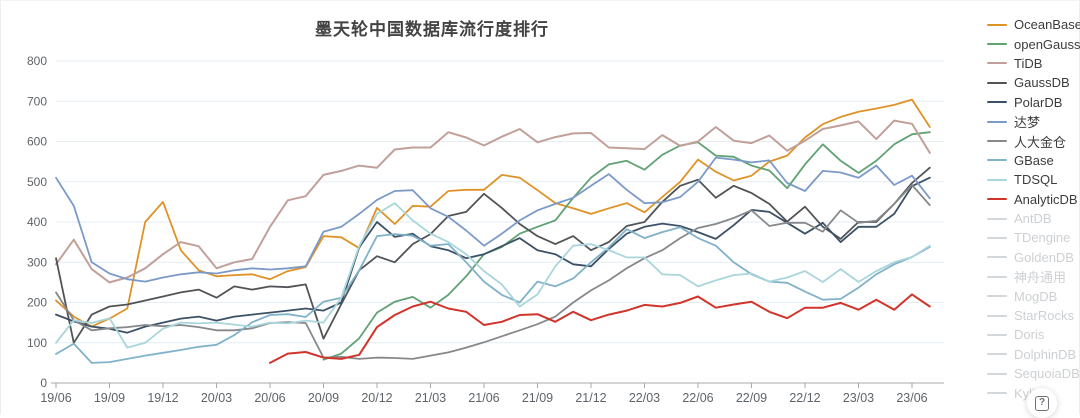 Image resolution: width=1080 pixels, height=418 pixels. I want to click on y-axis-tick-label: 300, so click(37, 262).